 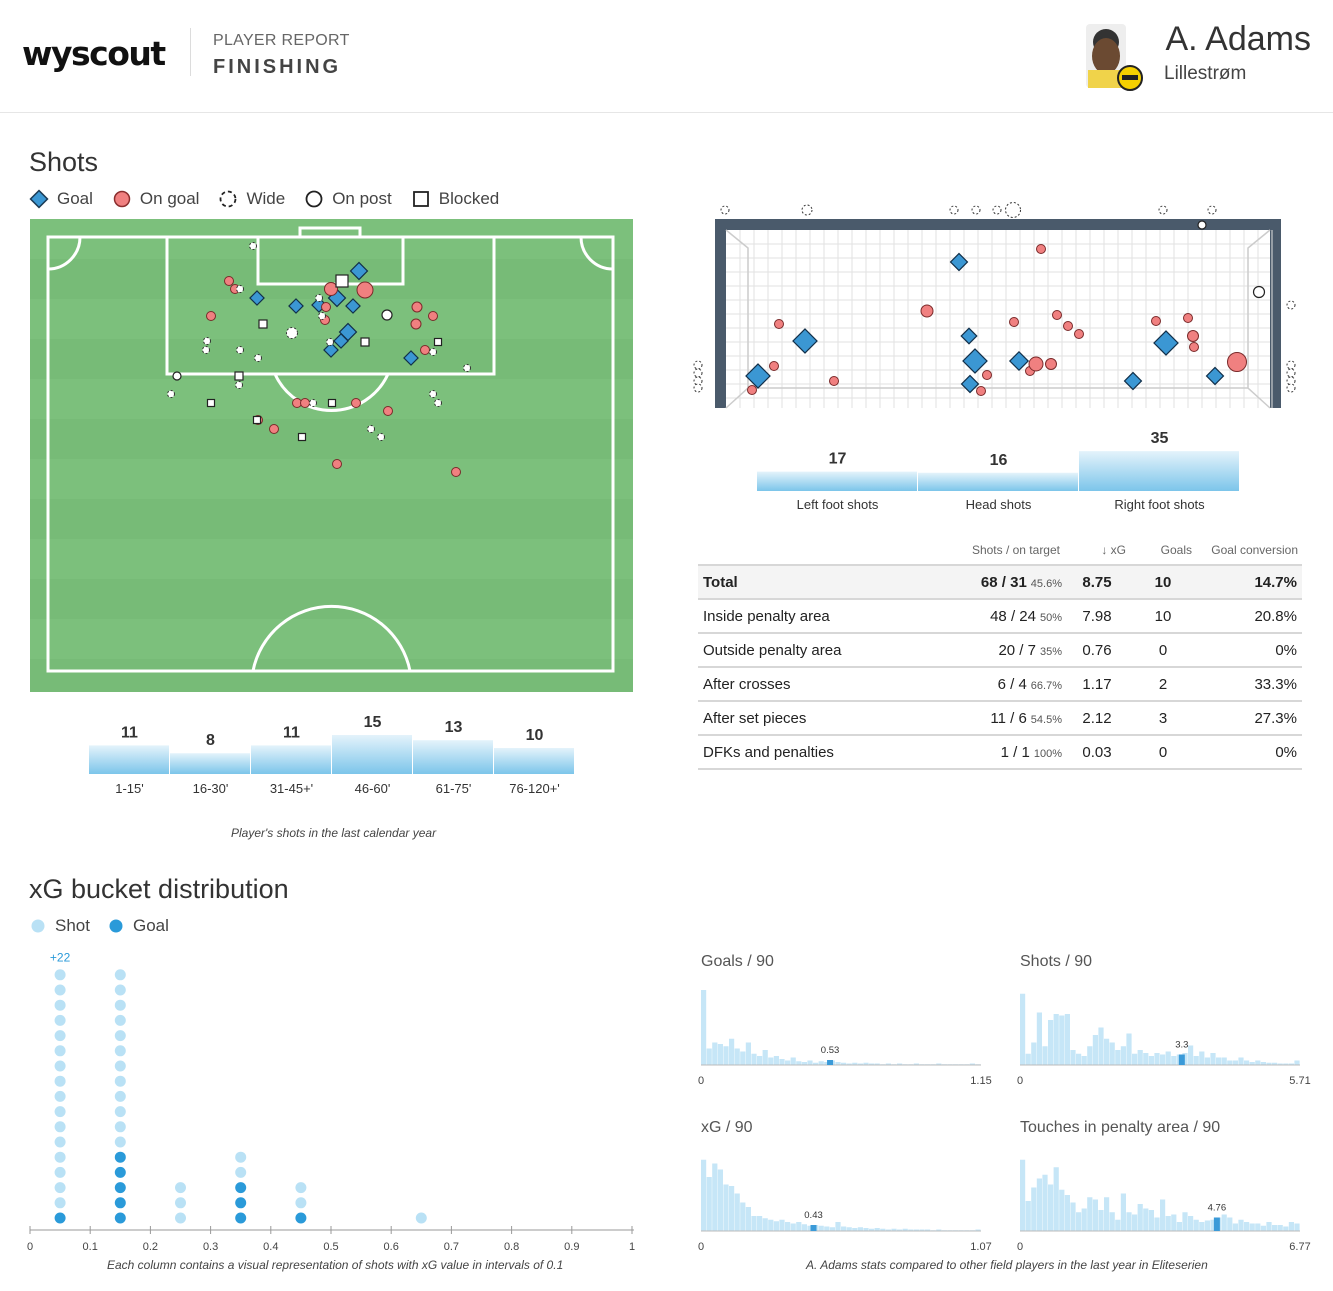 I want to click on column-header-shots: Shots / on target, so click(x=1015, y=550).